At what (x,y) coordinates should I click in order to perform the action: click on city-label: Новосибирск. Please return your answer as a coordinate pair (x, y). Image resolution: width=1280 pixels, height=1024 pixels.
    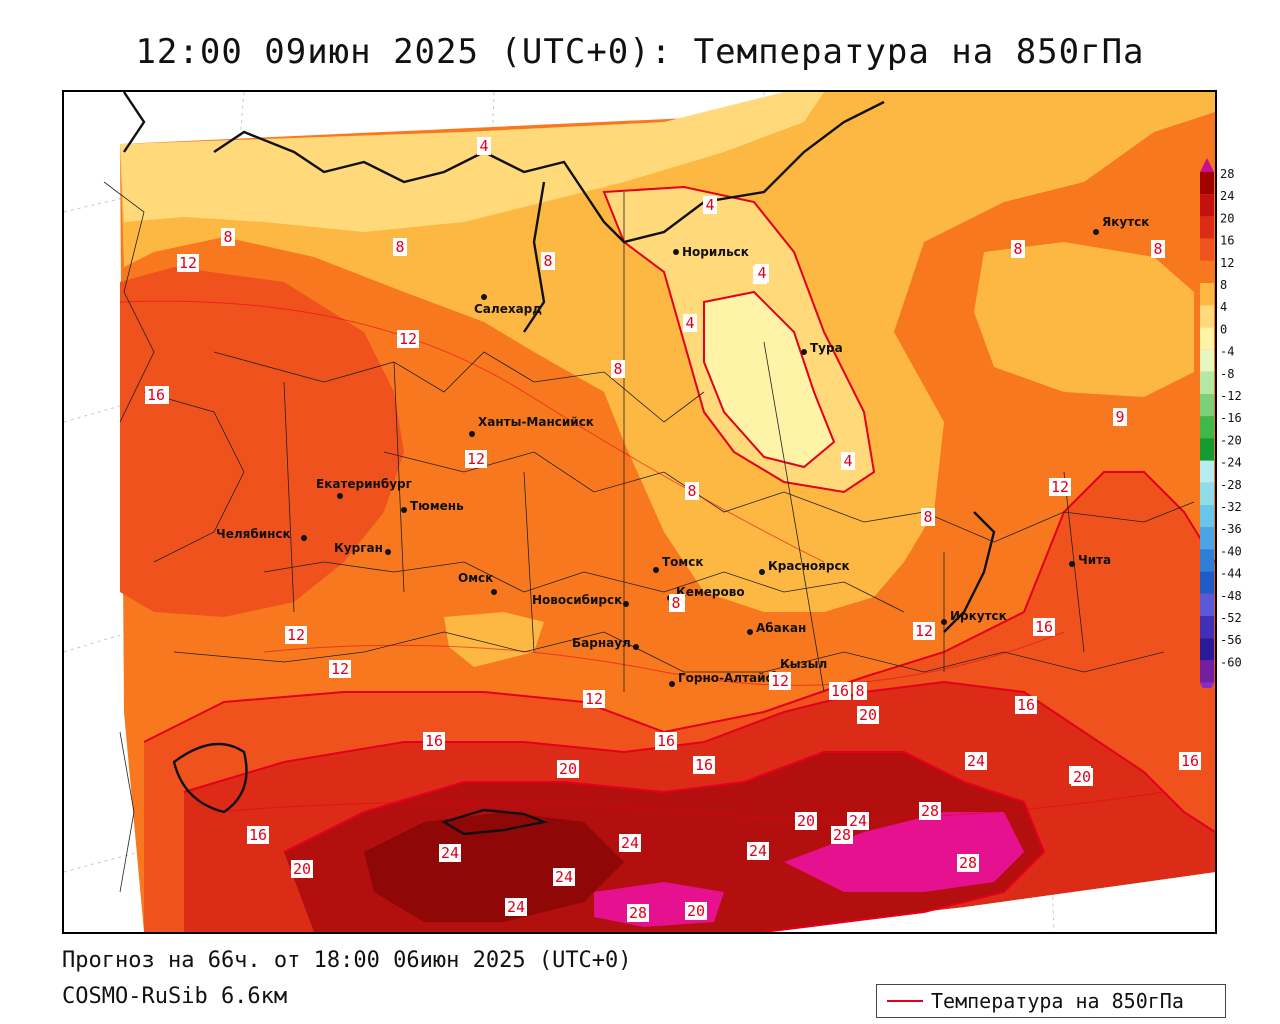
    Looking at the image, I should click on (577, 600).